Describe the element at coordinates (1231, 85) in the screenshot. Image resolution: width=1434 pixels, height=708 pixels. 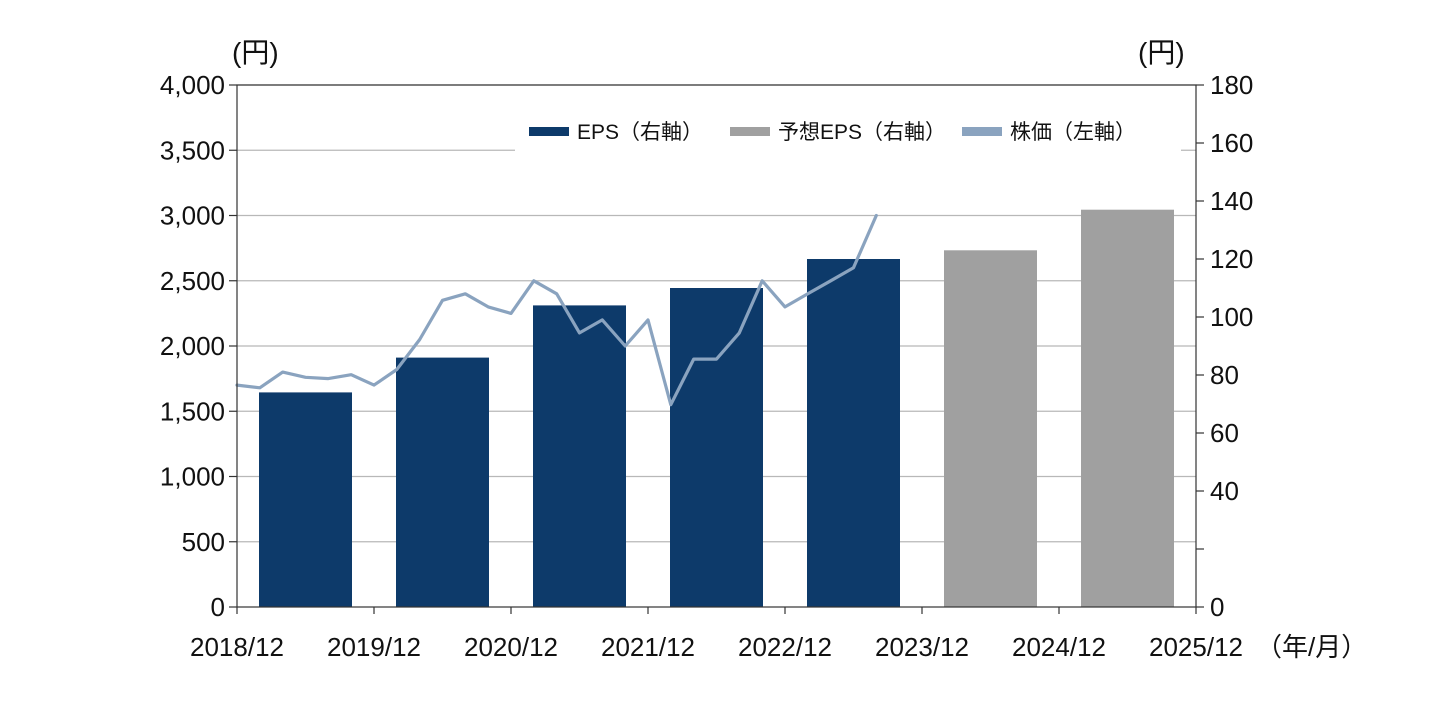
I see `y-right-tick-label: 180` at that location.